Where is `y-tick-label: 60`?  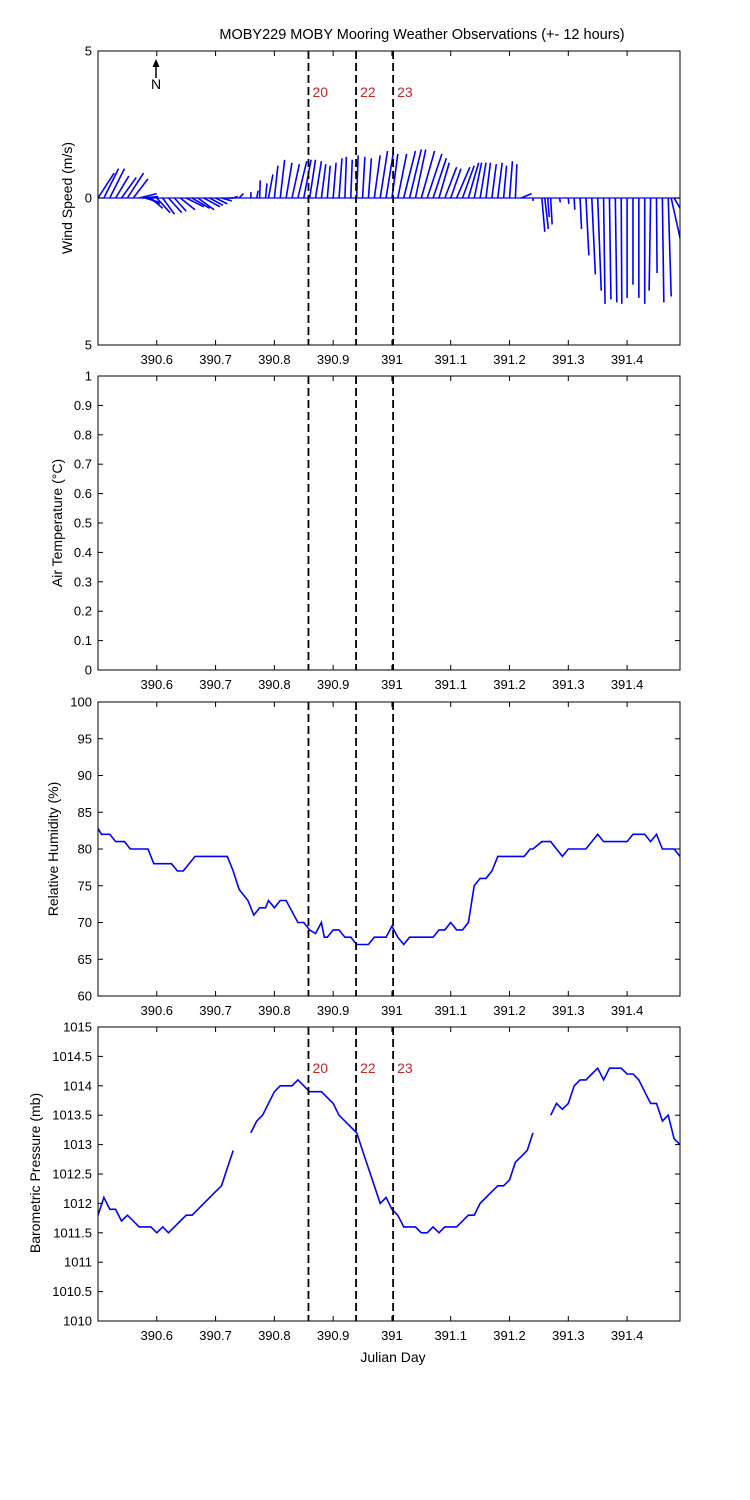 y-tick-label: 60 is located at coordinates (85, 996).